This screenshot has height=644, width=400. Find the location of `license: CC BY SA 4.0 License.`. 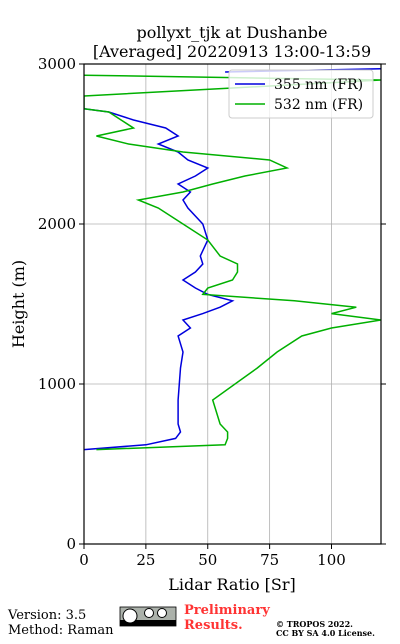

license: CC BY SA 4.0 License. is located at coordinates (325, 633).